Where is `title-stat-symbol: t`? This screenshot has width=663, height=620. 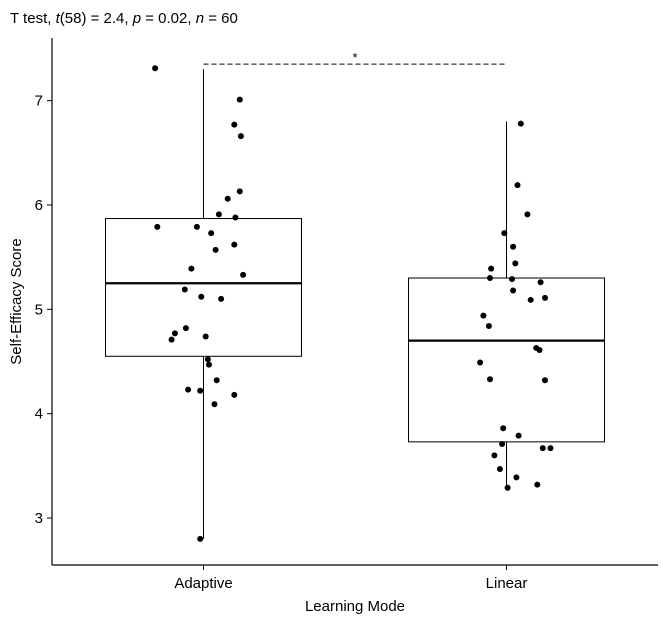
title-stat-symbol: t is located at coordinates (57, 18).